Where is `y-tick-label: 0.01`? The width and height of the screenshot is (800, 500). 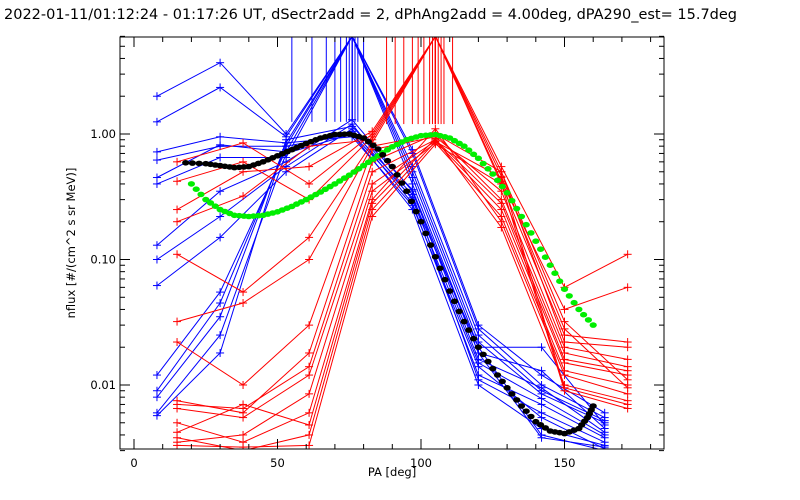
y-tick-label: 0.01 is located at coordinates (103, 385).